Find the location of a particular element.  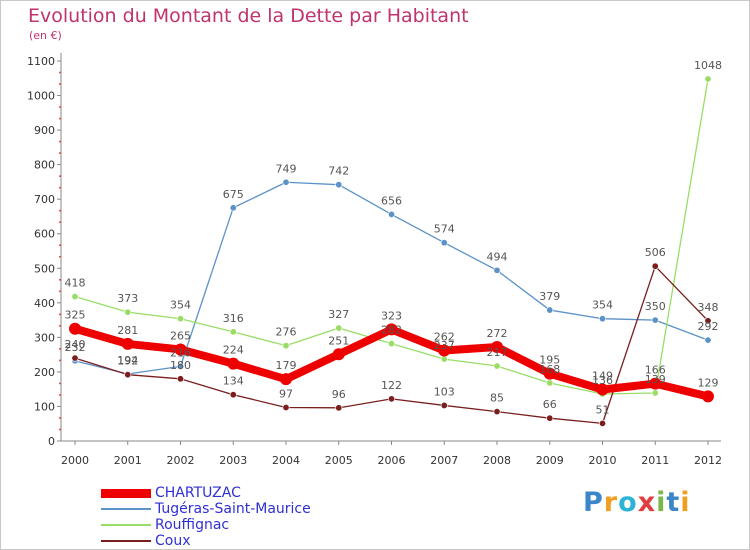

data-label: 574 is located at coordinates (444, 229).